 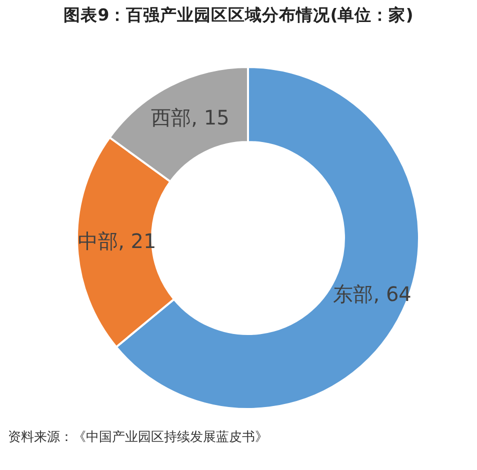 What do you see at coordinates (210, 118) in the screenshot?
I see `data-label: , 15` at bounding box center [210, 118].